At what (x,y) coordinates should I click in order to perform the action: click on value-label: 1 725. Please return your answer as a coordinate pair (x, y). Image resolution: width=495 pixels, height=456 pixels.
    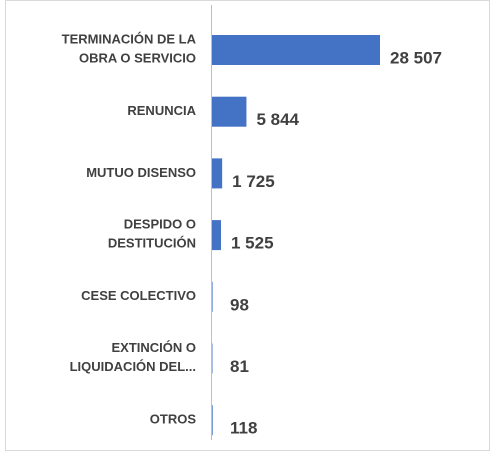
    Looking at the image, I should click on (253, 181).